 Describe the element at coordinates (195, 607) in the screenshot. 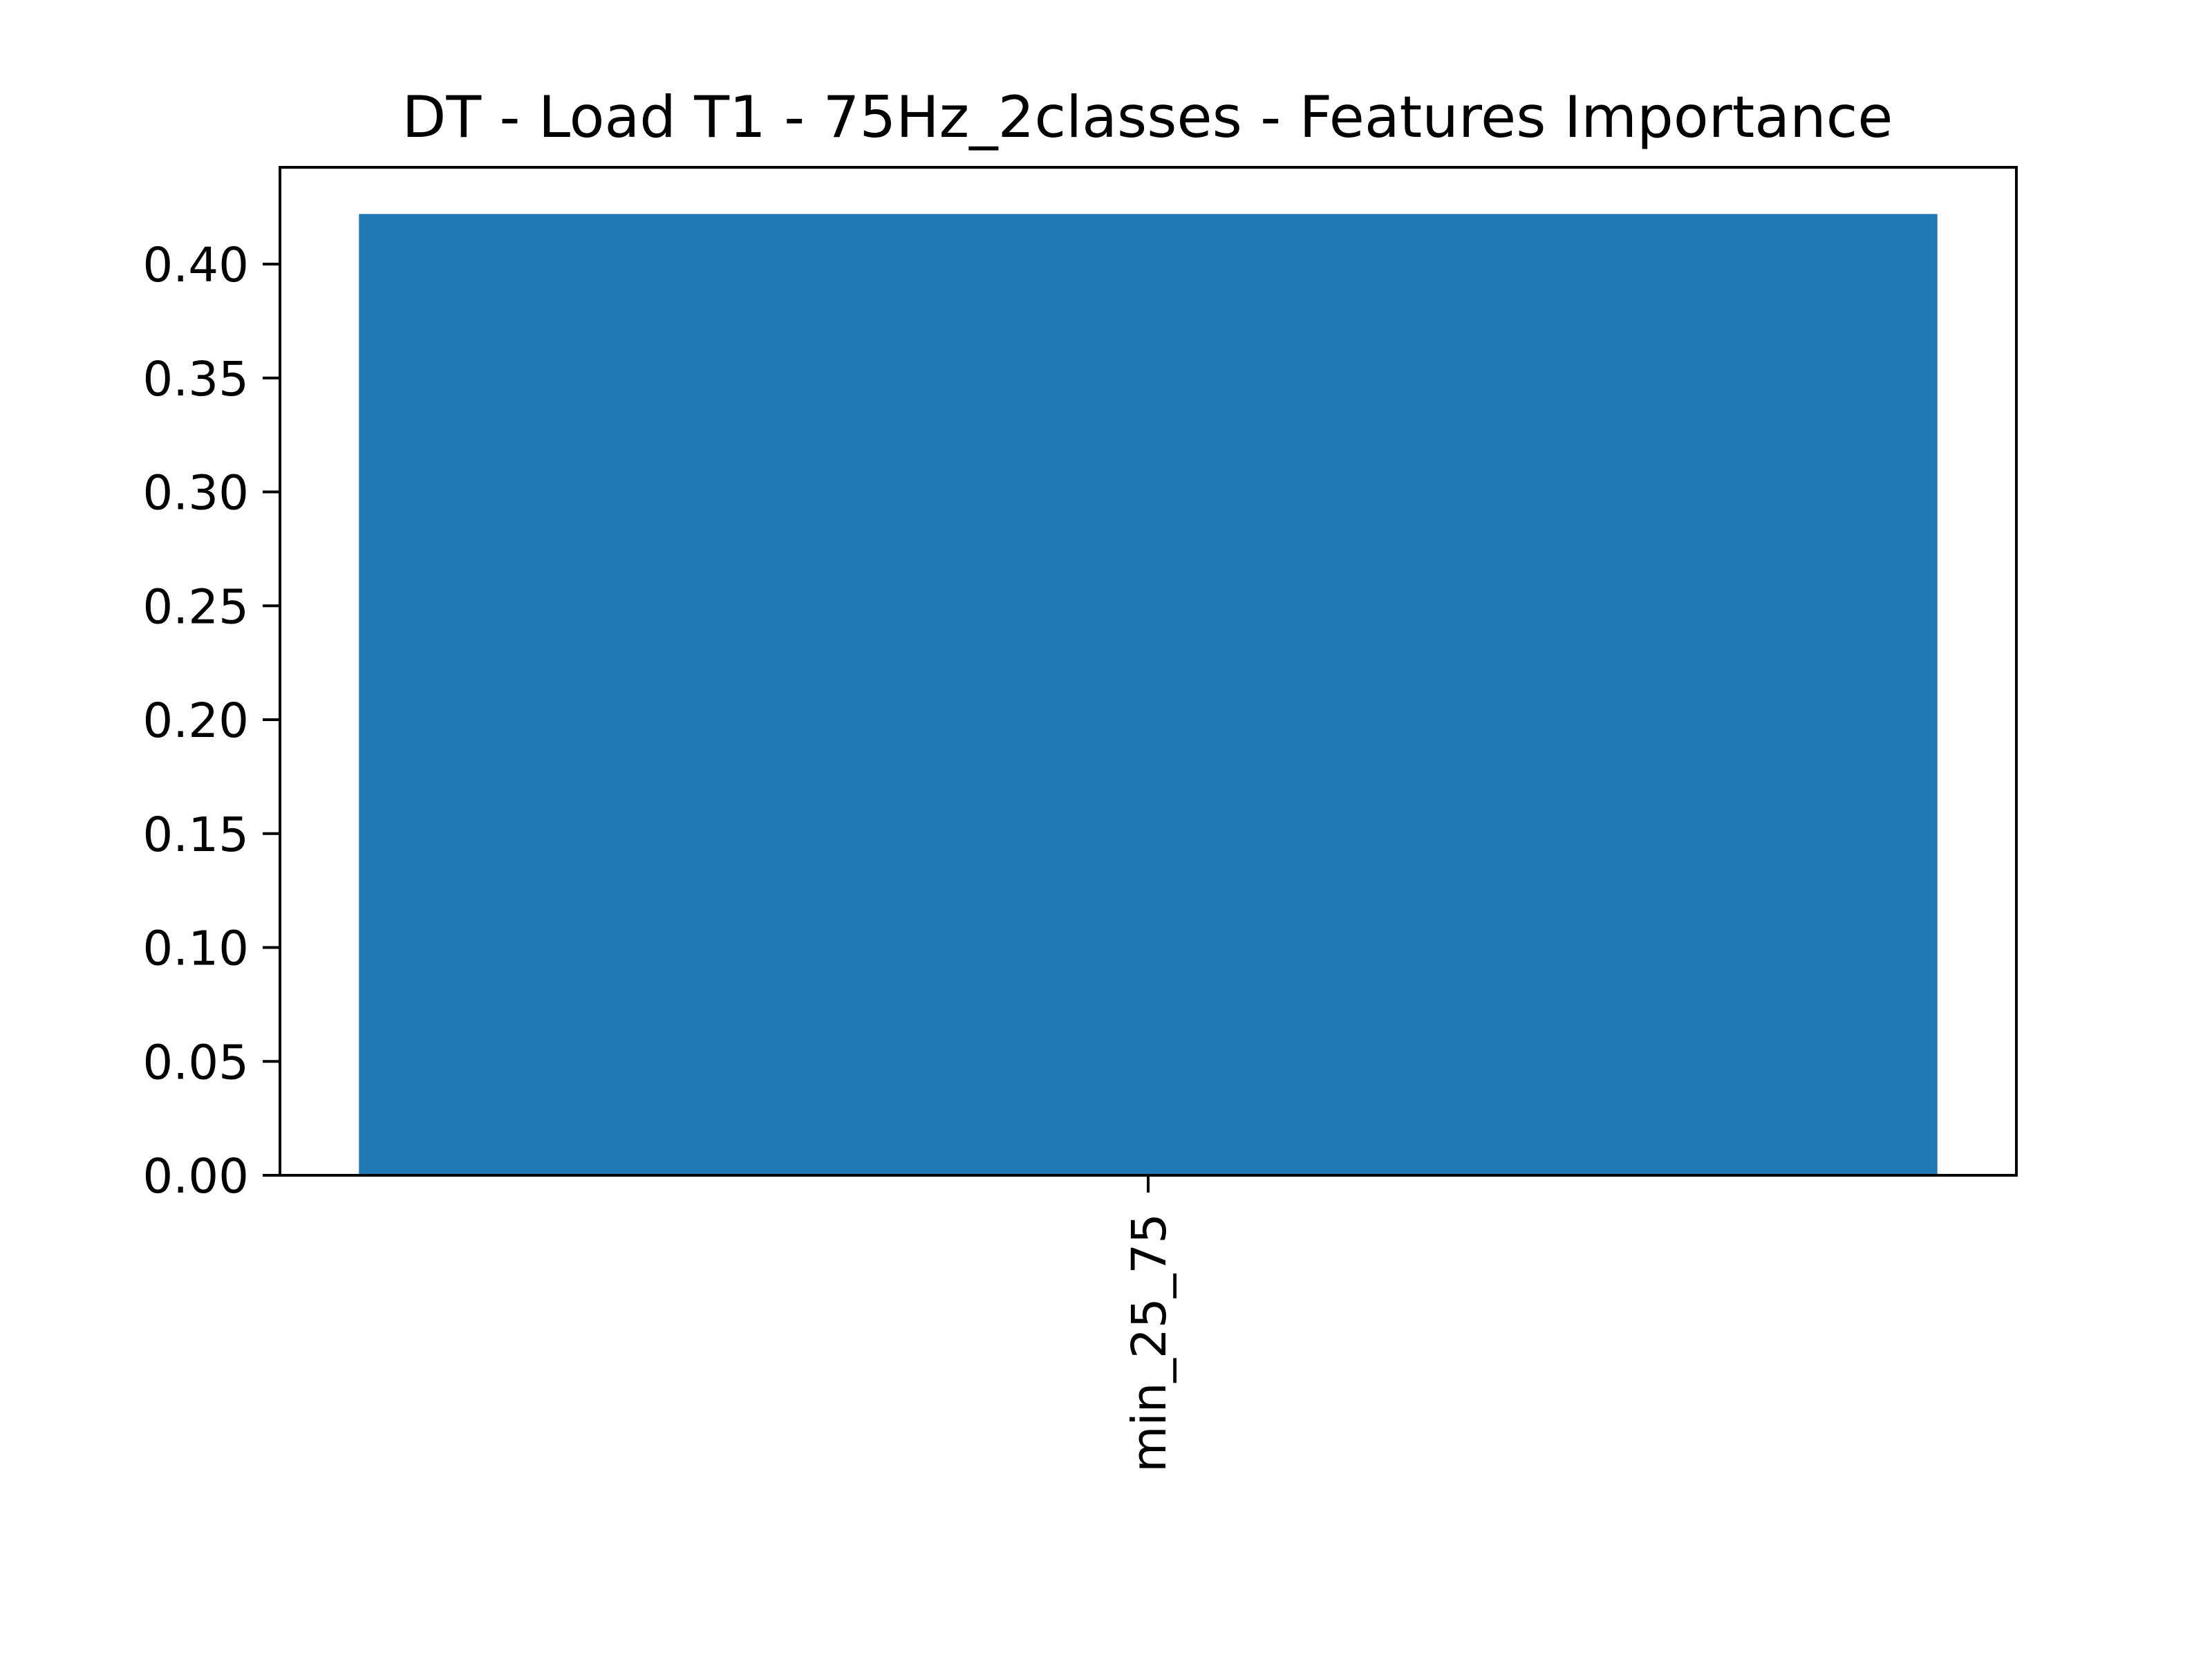

I see `y-tick-label: 0.25` at that location.